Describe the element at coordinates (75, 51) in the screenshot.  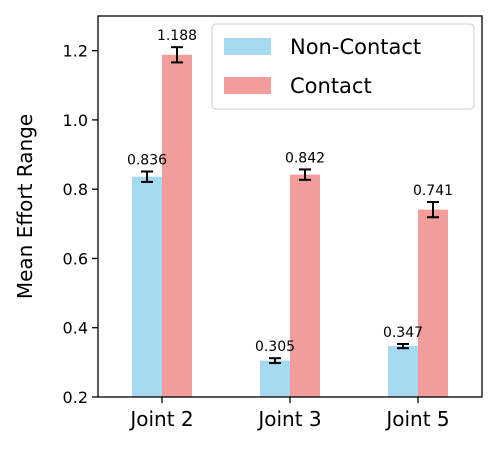
I see `y-tick-label: 1.2` at that location.